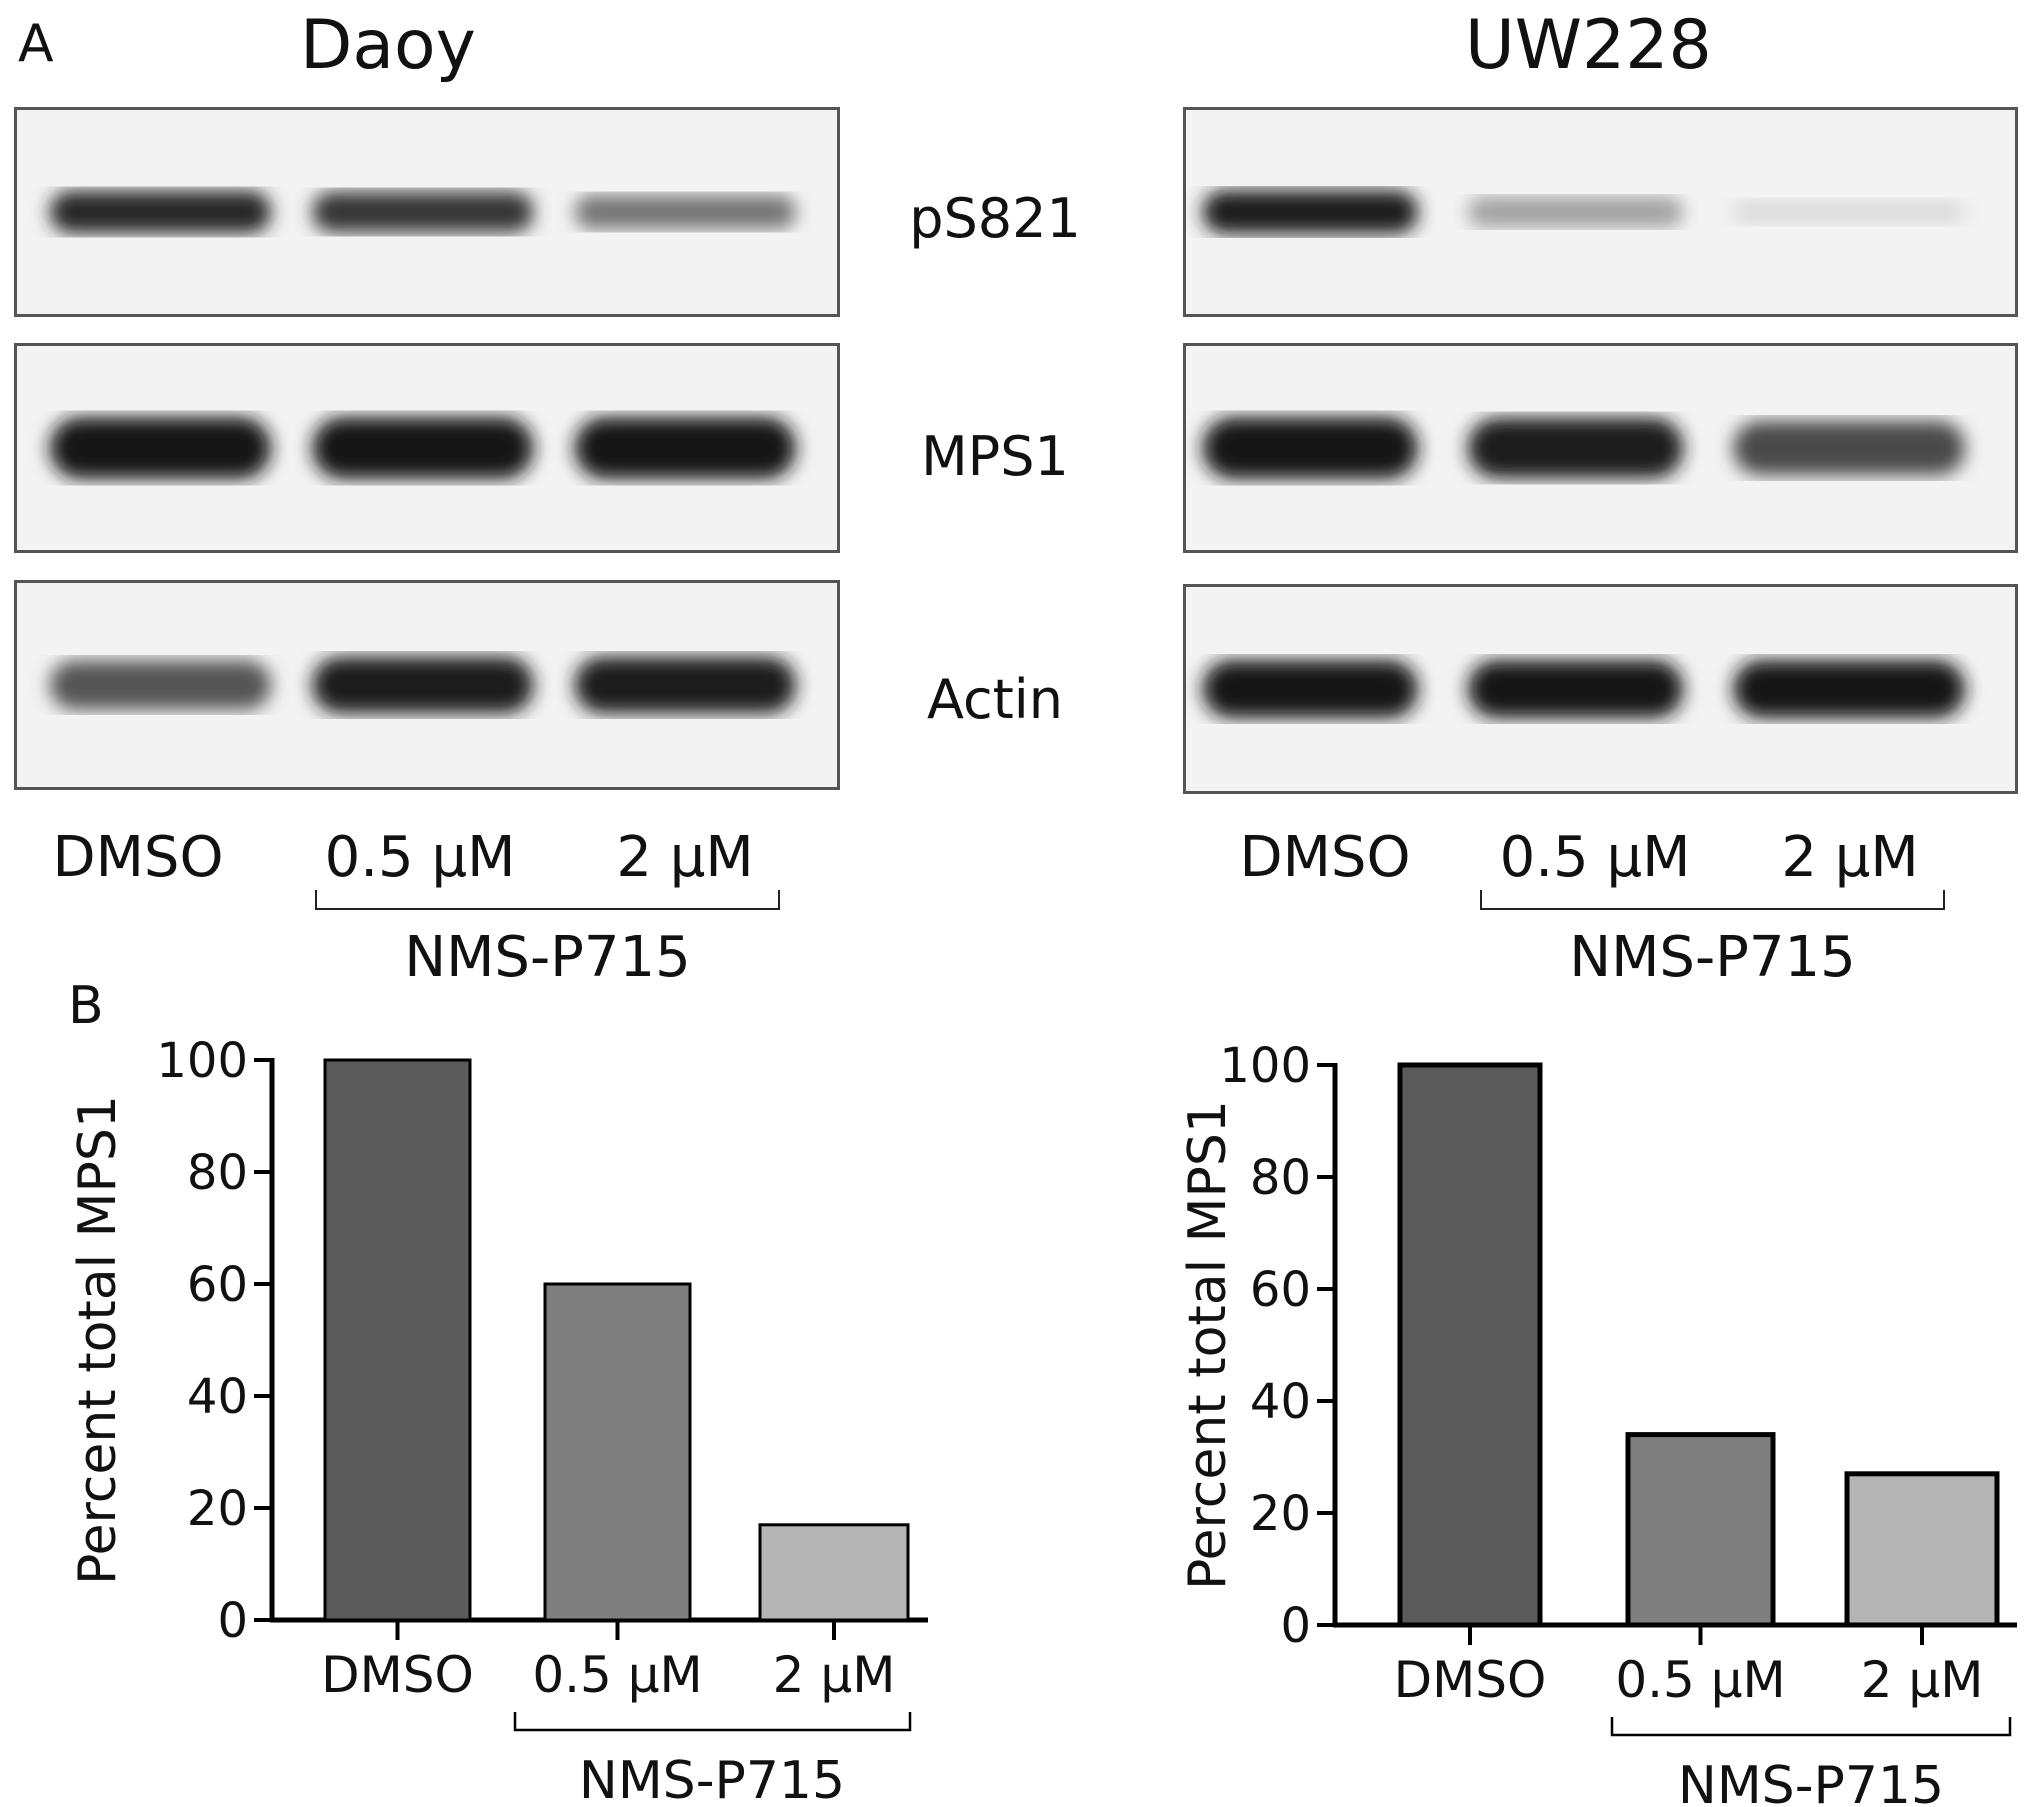  Describe the element at coordinates (1325, 857) in the screenshot. I see `uw228-lane-dmso: DMSO` at that location.